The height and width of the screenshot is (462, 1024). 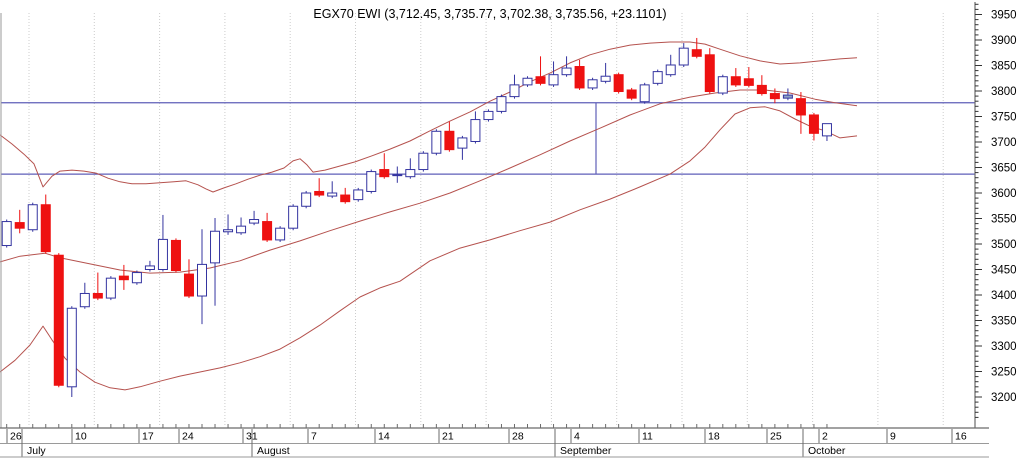 I want to click on x-axis-day-label: 17, so click(x=148, y=437).